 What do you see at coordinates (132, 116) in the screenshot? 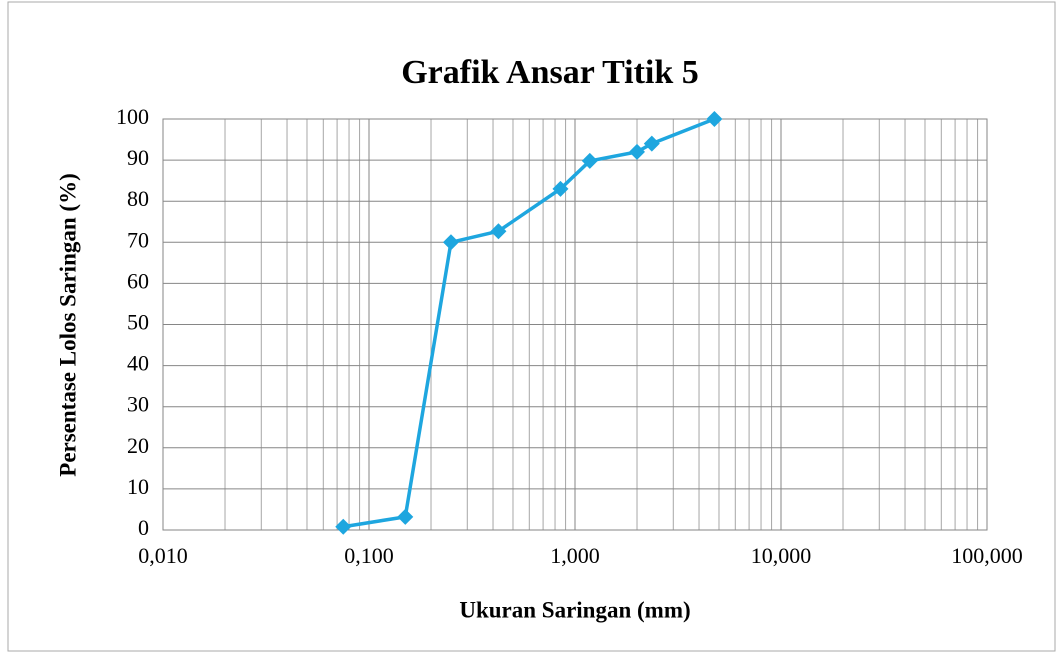
I see `y-tick-label: 100` at bounding box center [132, 116].